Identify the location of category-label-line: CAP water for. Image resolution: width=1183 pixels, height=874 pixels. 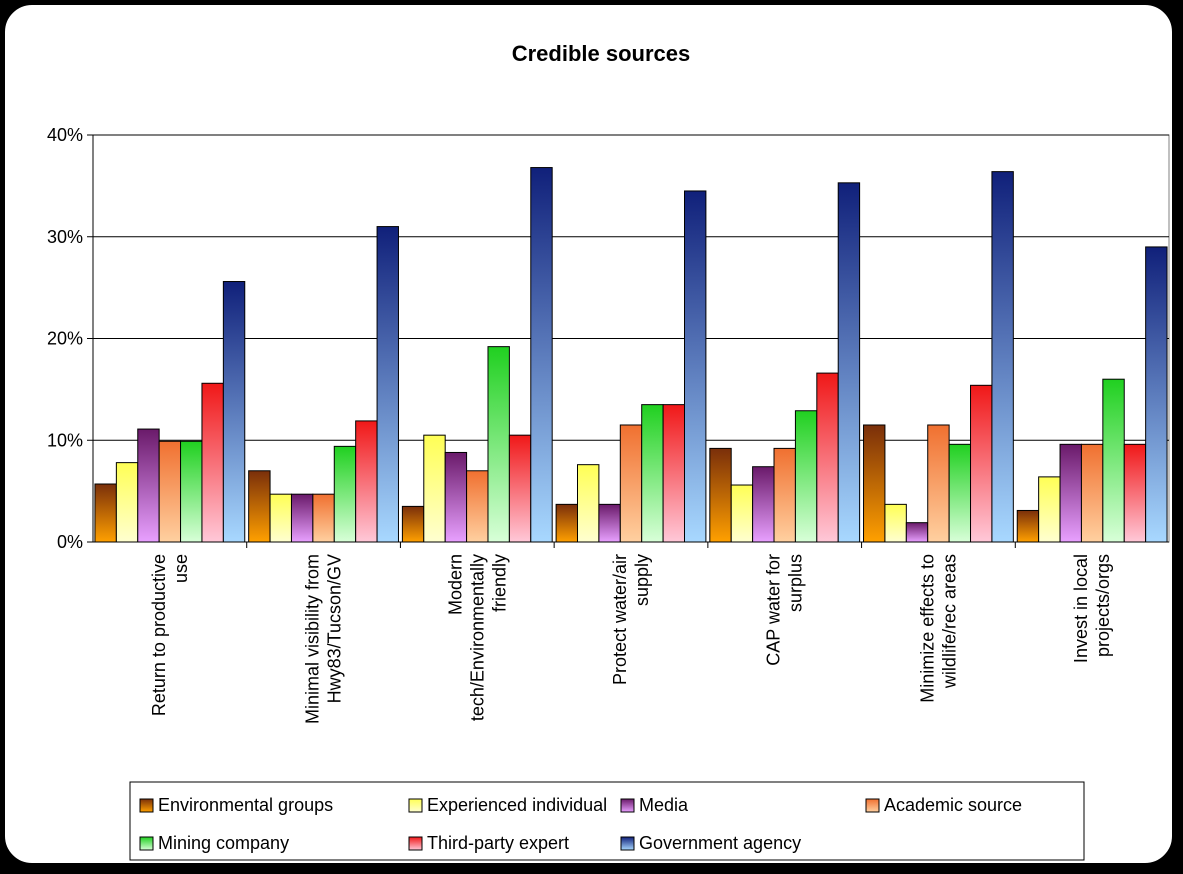
(774, 610).